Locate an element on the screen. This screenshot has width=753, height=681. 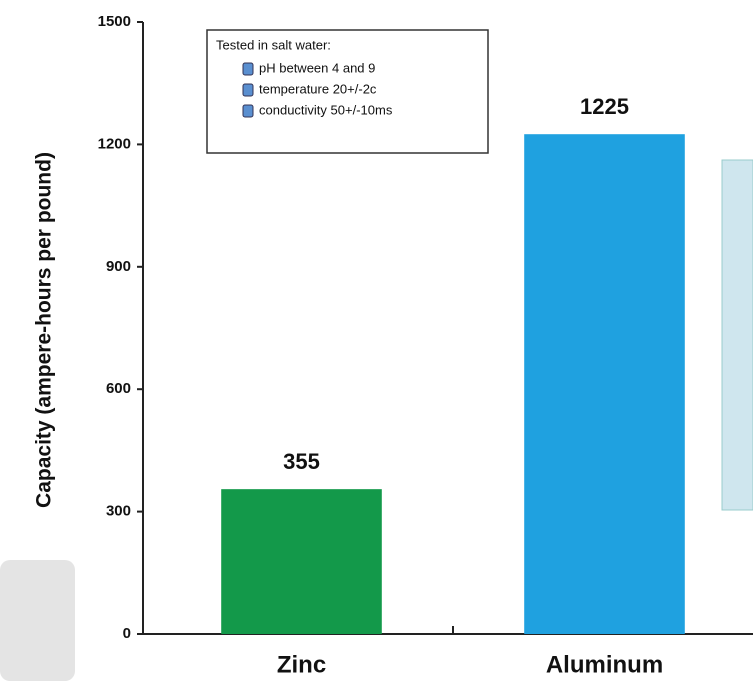
photo-left is located at coordinates (37, 620).